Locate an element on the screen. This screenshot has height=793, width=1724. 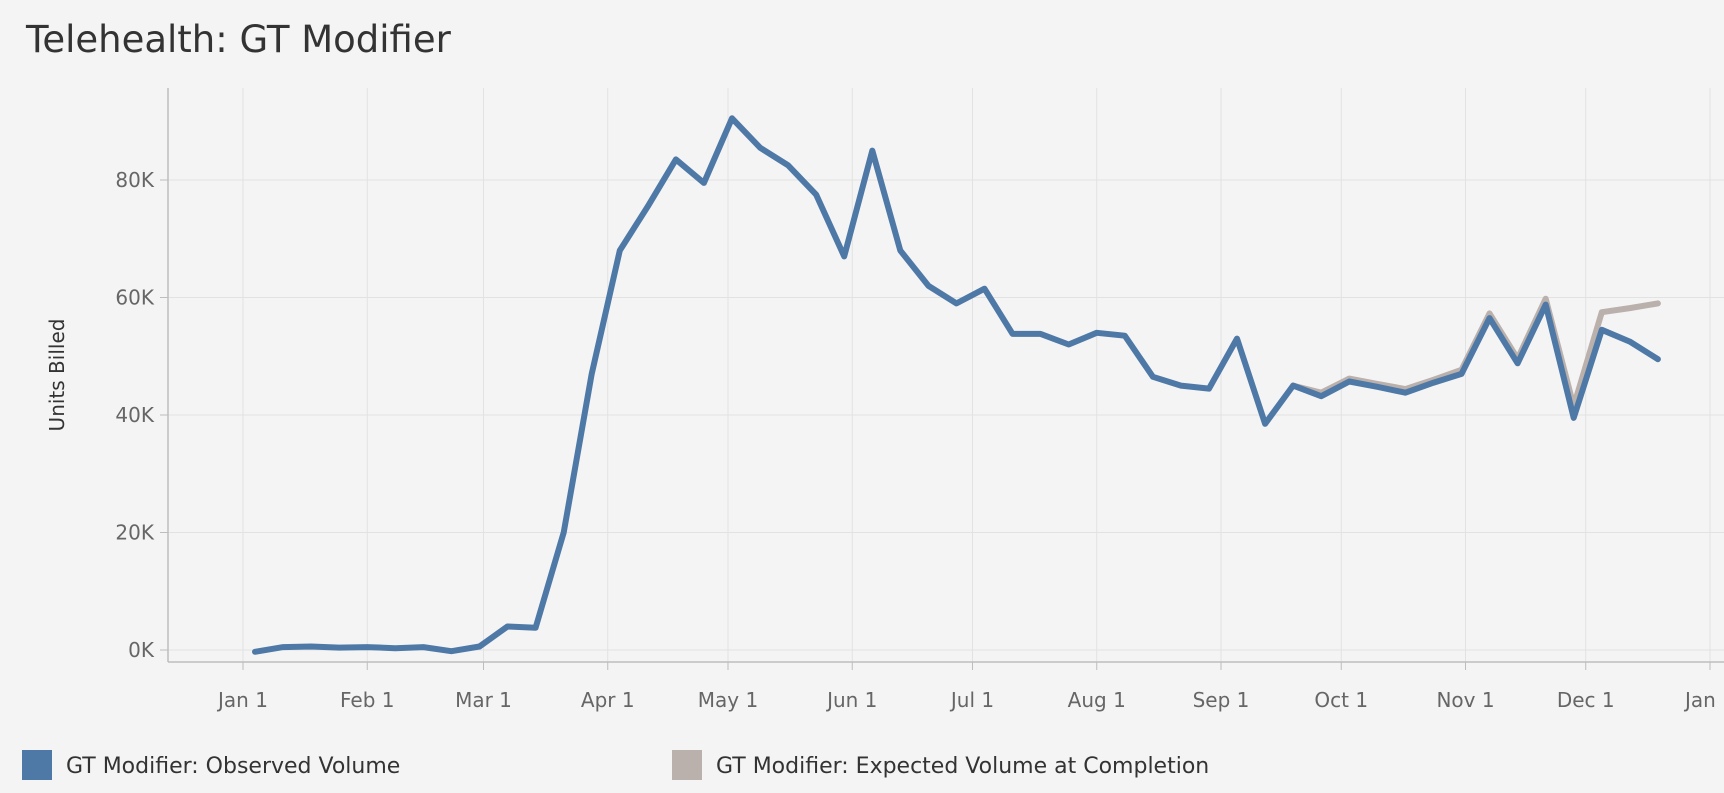
y-tick-label: 80K is located at coordinates (134, 180).